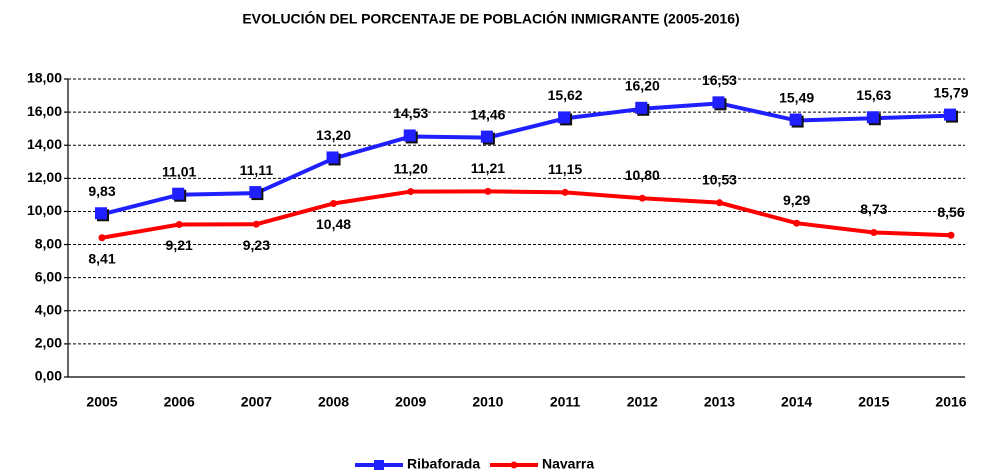 Image resolution: width=983 pixels, height=474 pixels. What do you see at coordinates (950, 92) in the screenshot?
I see `data-label: 15,79` at bounding box center [950, 92].